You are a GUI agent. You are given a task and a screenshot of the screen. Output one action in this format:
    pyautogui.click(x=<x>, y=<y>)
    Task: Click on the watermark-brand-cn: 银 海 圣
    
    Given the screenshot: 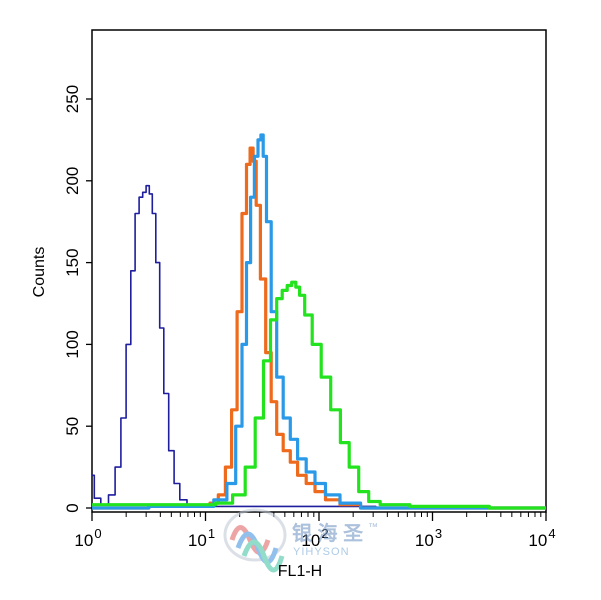 What is the action you would take?
    pyautogui.click(x=328, y=533)
    